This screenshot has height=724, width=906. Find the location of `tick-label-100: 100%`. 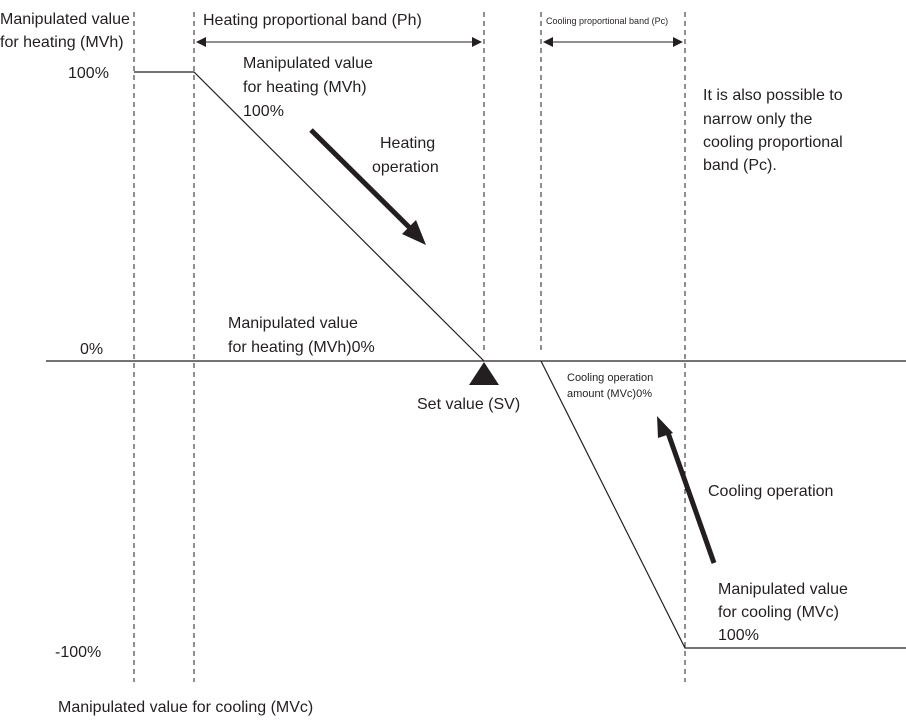

tick-label-100: 100% is located at coordinates (88, 73).